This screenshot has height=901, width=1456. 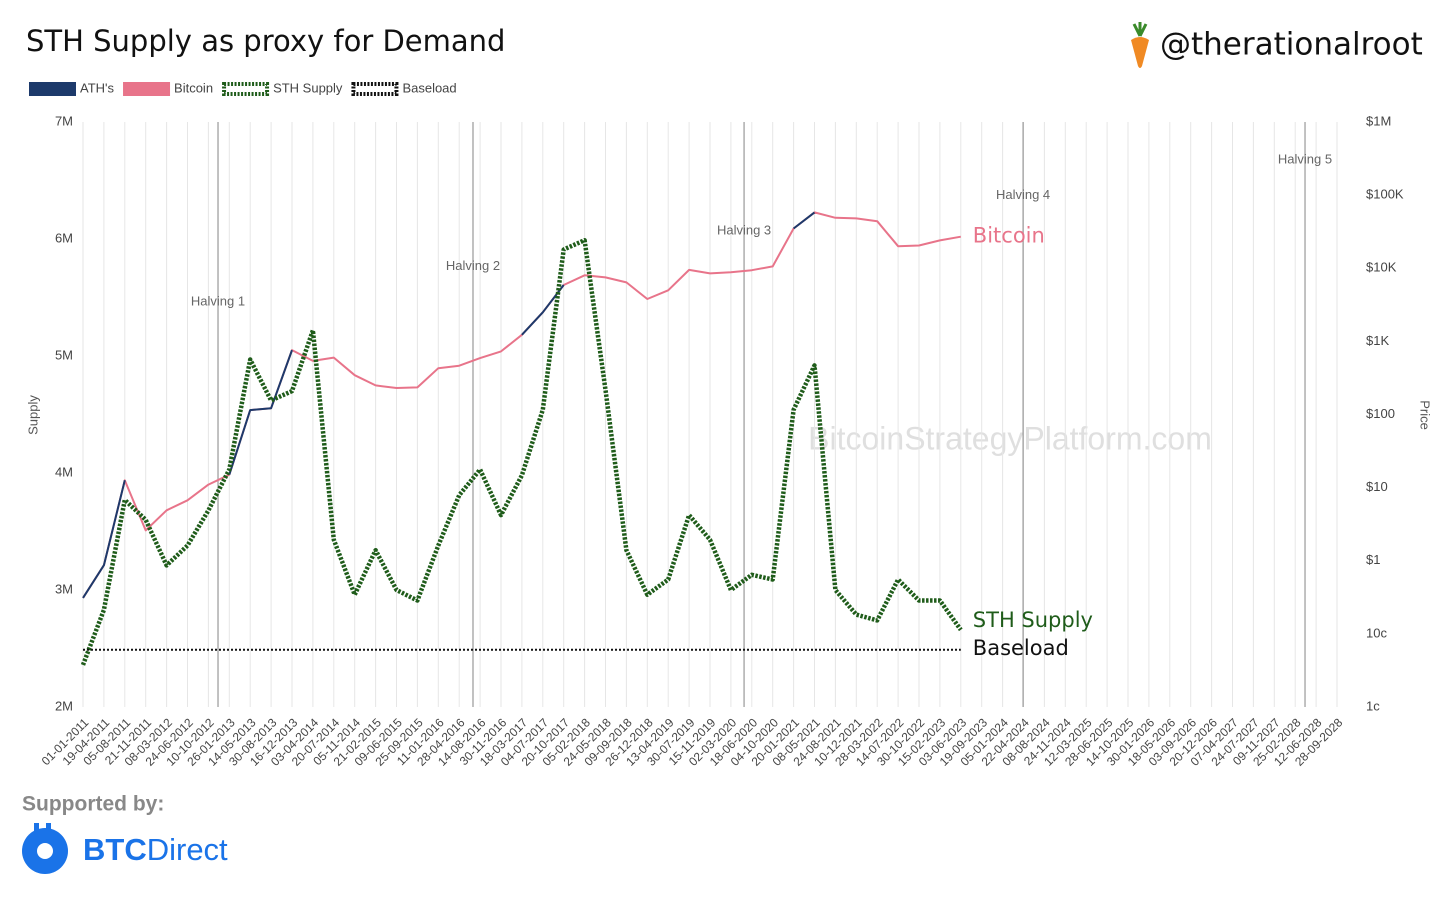 I want to click on series-end-label: Baseload, so click(x=1021, y=648).